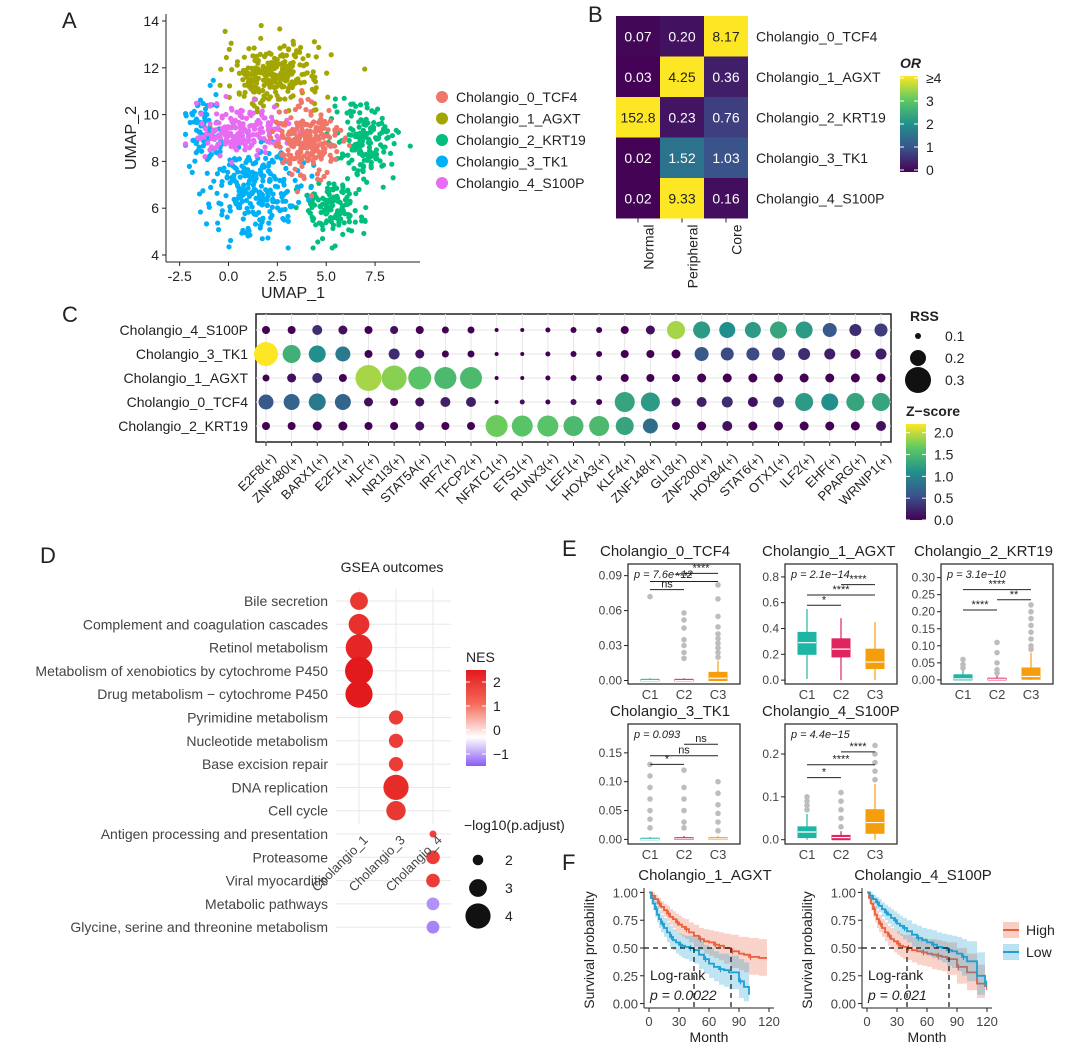  What do you see at coordinates (509, 888) in the screenshot?
I see `legend-label: 3` at bounding box center [509, 888].